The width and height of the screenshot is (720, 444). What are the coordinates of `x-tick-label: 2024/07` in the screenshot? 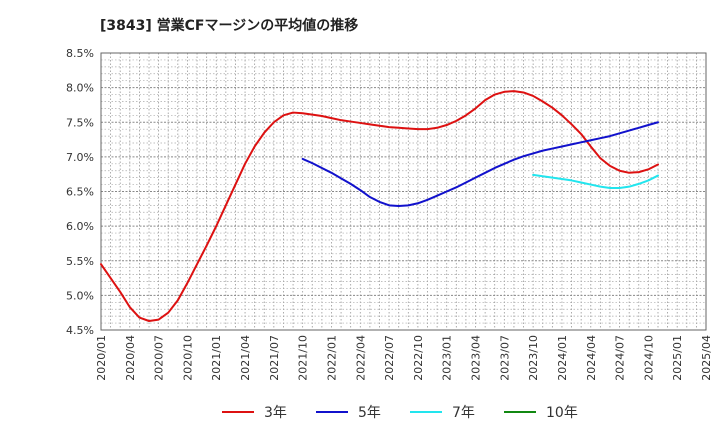 It's located at (620, 358).